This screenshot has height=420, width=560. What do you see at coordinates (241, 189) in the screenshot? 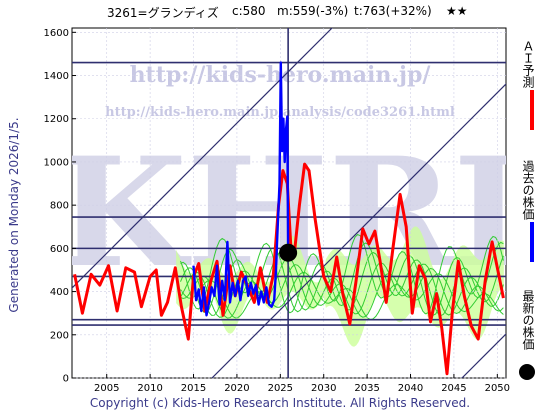
I see `past-price-line` at bounding box center [241, 189].